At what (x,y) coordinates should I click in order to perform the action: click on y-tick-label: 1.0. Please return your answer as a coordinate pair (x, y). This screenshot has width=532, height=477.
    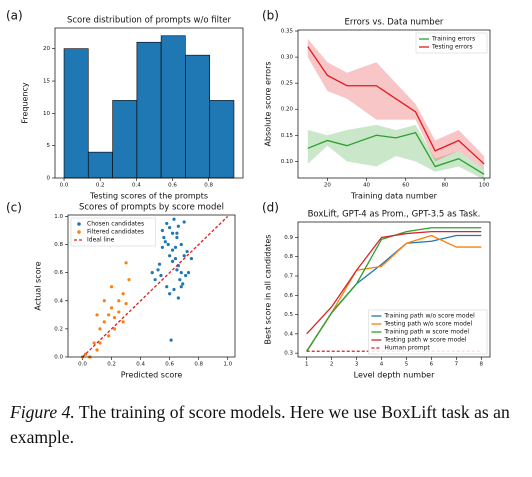
    Looking at the image, I should click on (58, 217).